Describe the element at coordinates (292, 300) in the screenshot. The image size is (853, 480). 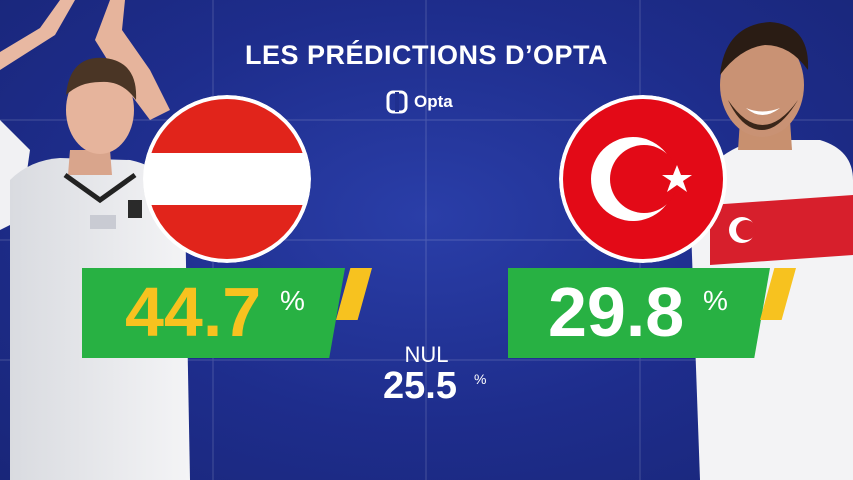
I see `austria-percent-sign: %` at that location.